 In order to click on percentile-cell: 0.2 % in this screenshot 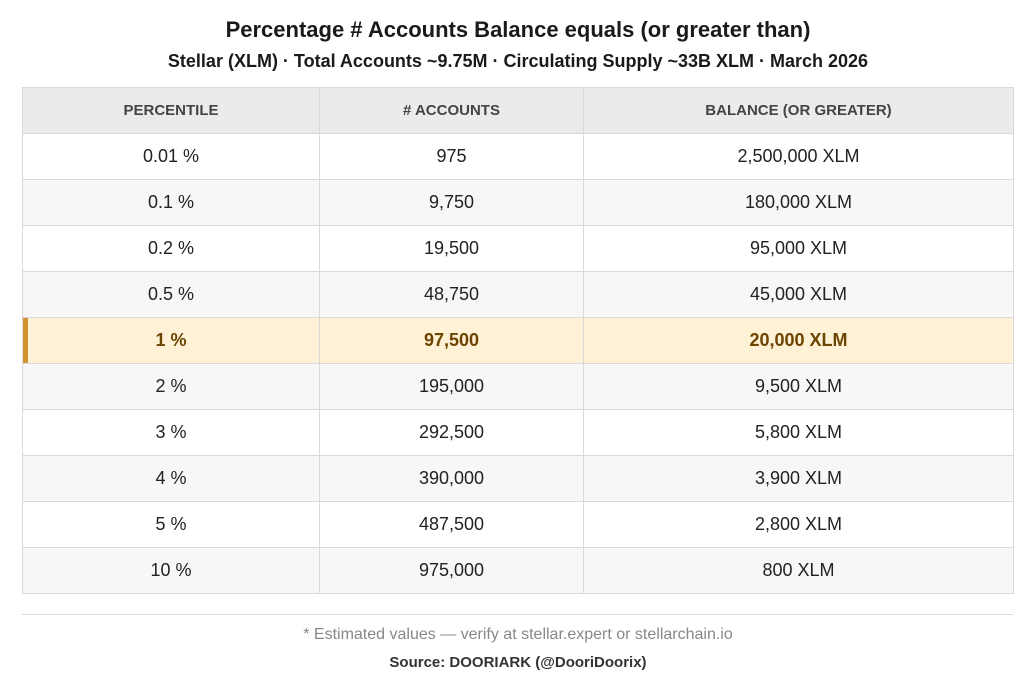, I will do `click(171, 248)`.